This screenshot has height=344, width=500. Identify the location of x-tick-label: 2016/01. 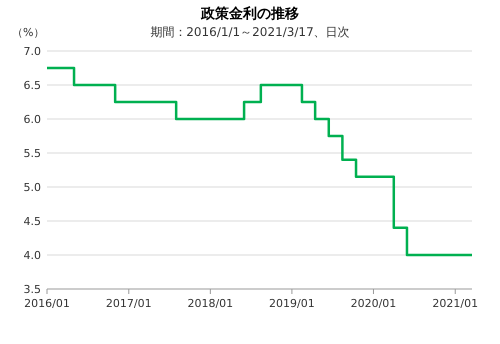
(47, 303).